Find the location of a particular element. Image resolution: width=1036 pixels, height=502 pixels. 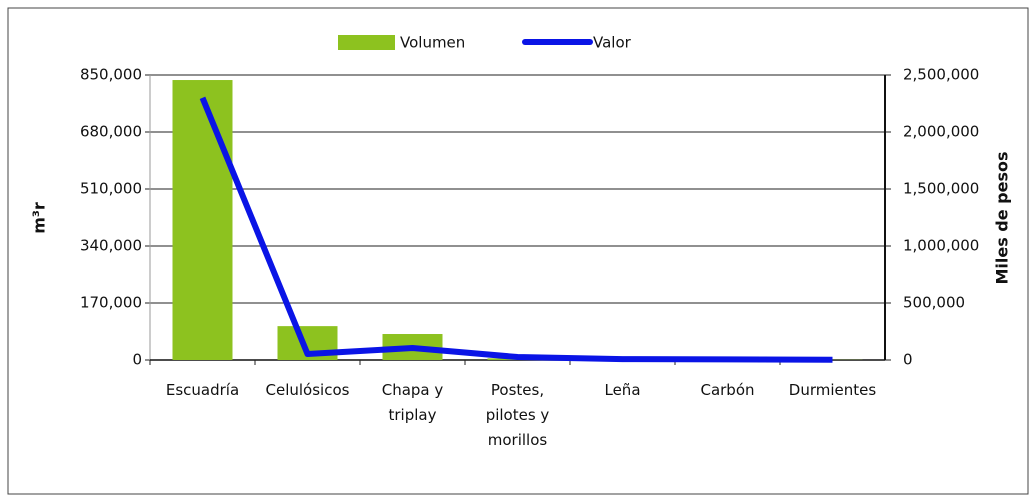

x-tick-label: Celulósicos is located at coordinates (308, 390).